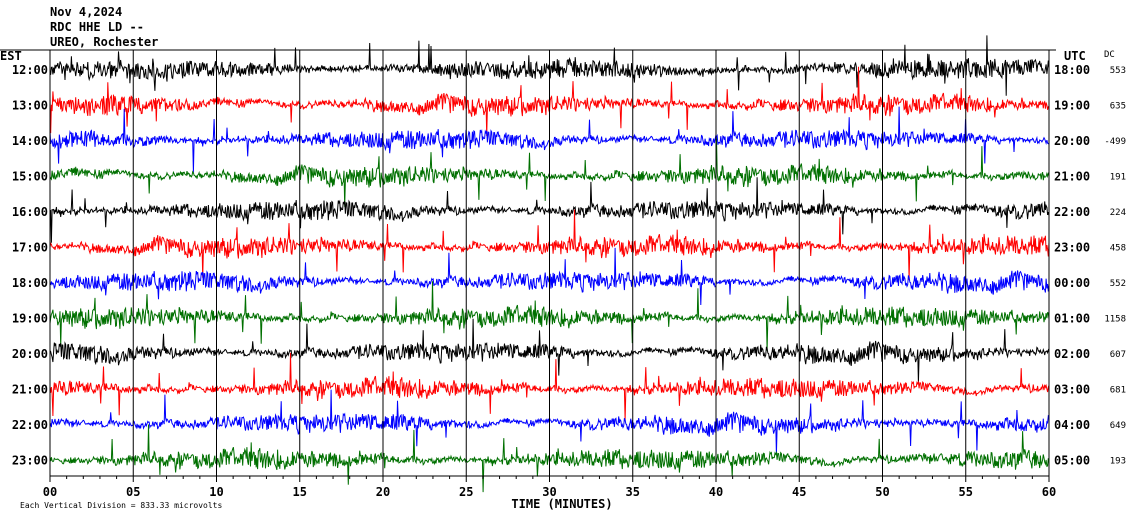  I want to click on x-tick-label-35: 35, so click(633, 492).